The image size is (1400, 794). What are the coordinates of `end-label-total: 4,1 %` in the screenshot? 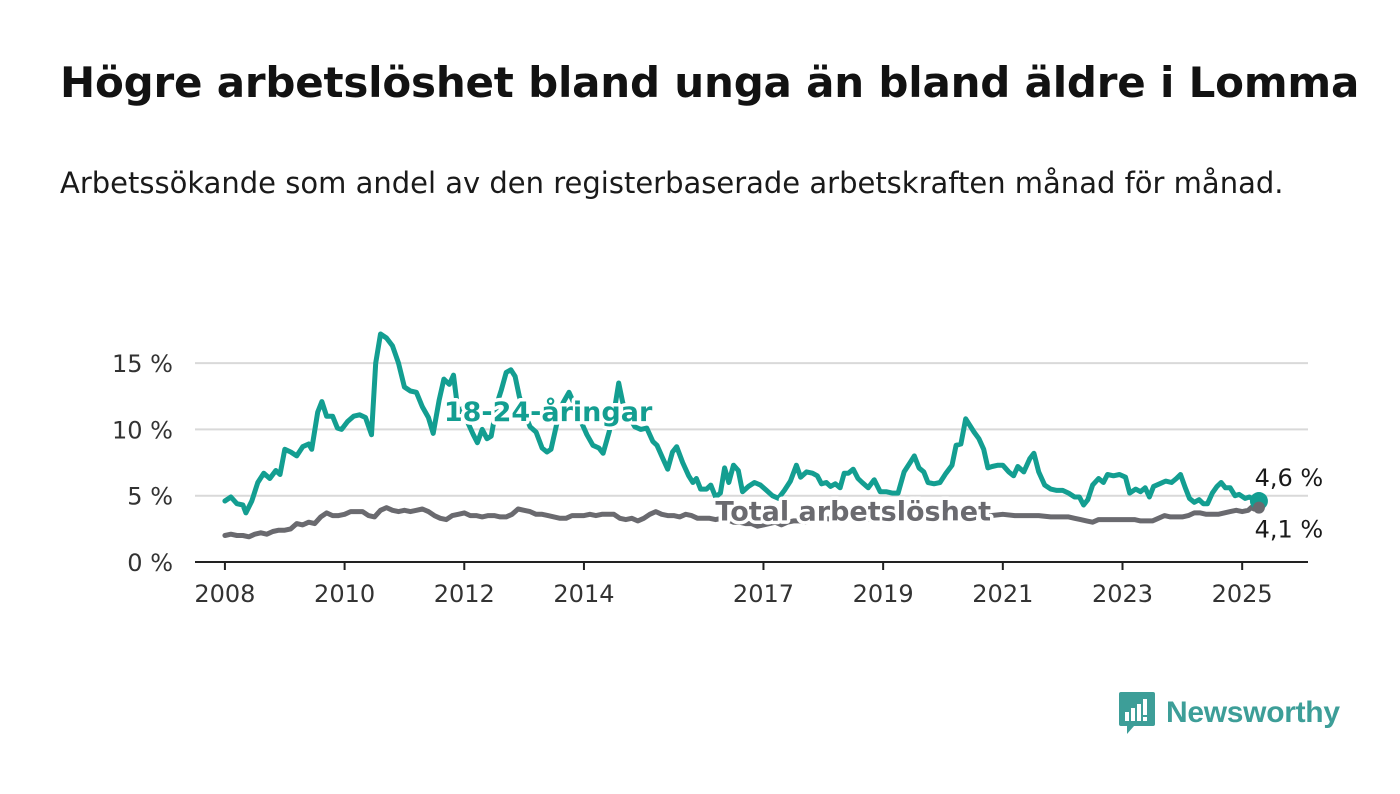 It's located at (1289, 530).